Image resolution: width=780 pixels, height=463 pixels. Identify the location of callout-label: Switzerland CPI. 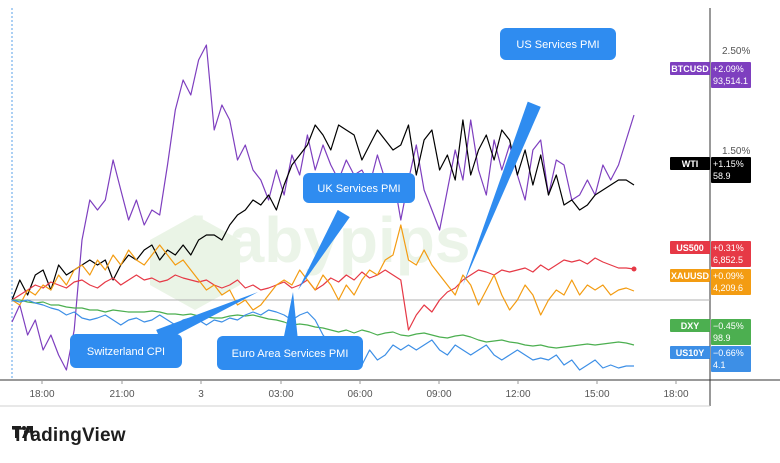
(126, 352).